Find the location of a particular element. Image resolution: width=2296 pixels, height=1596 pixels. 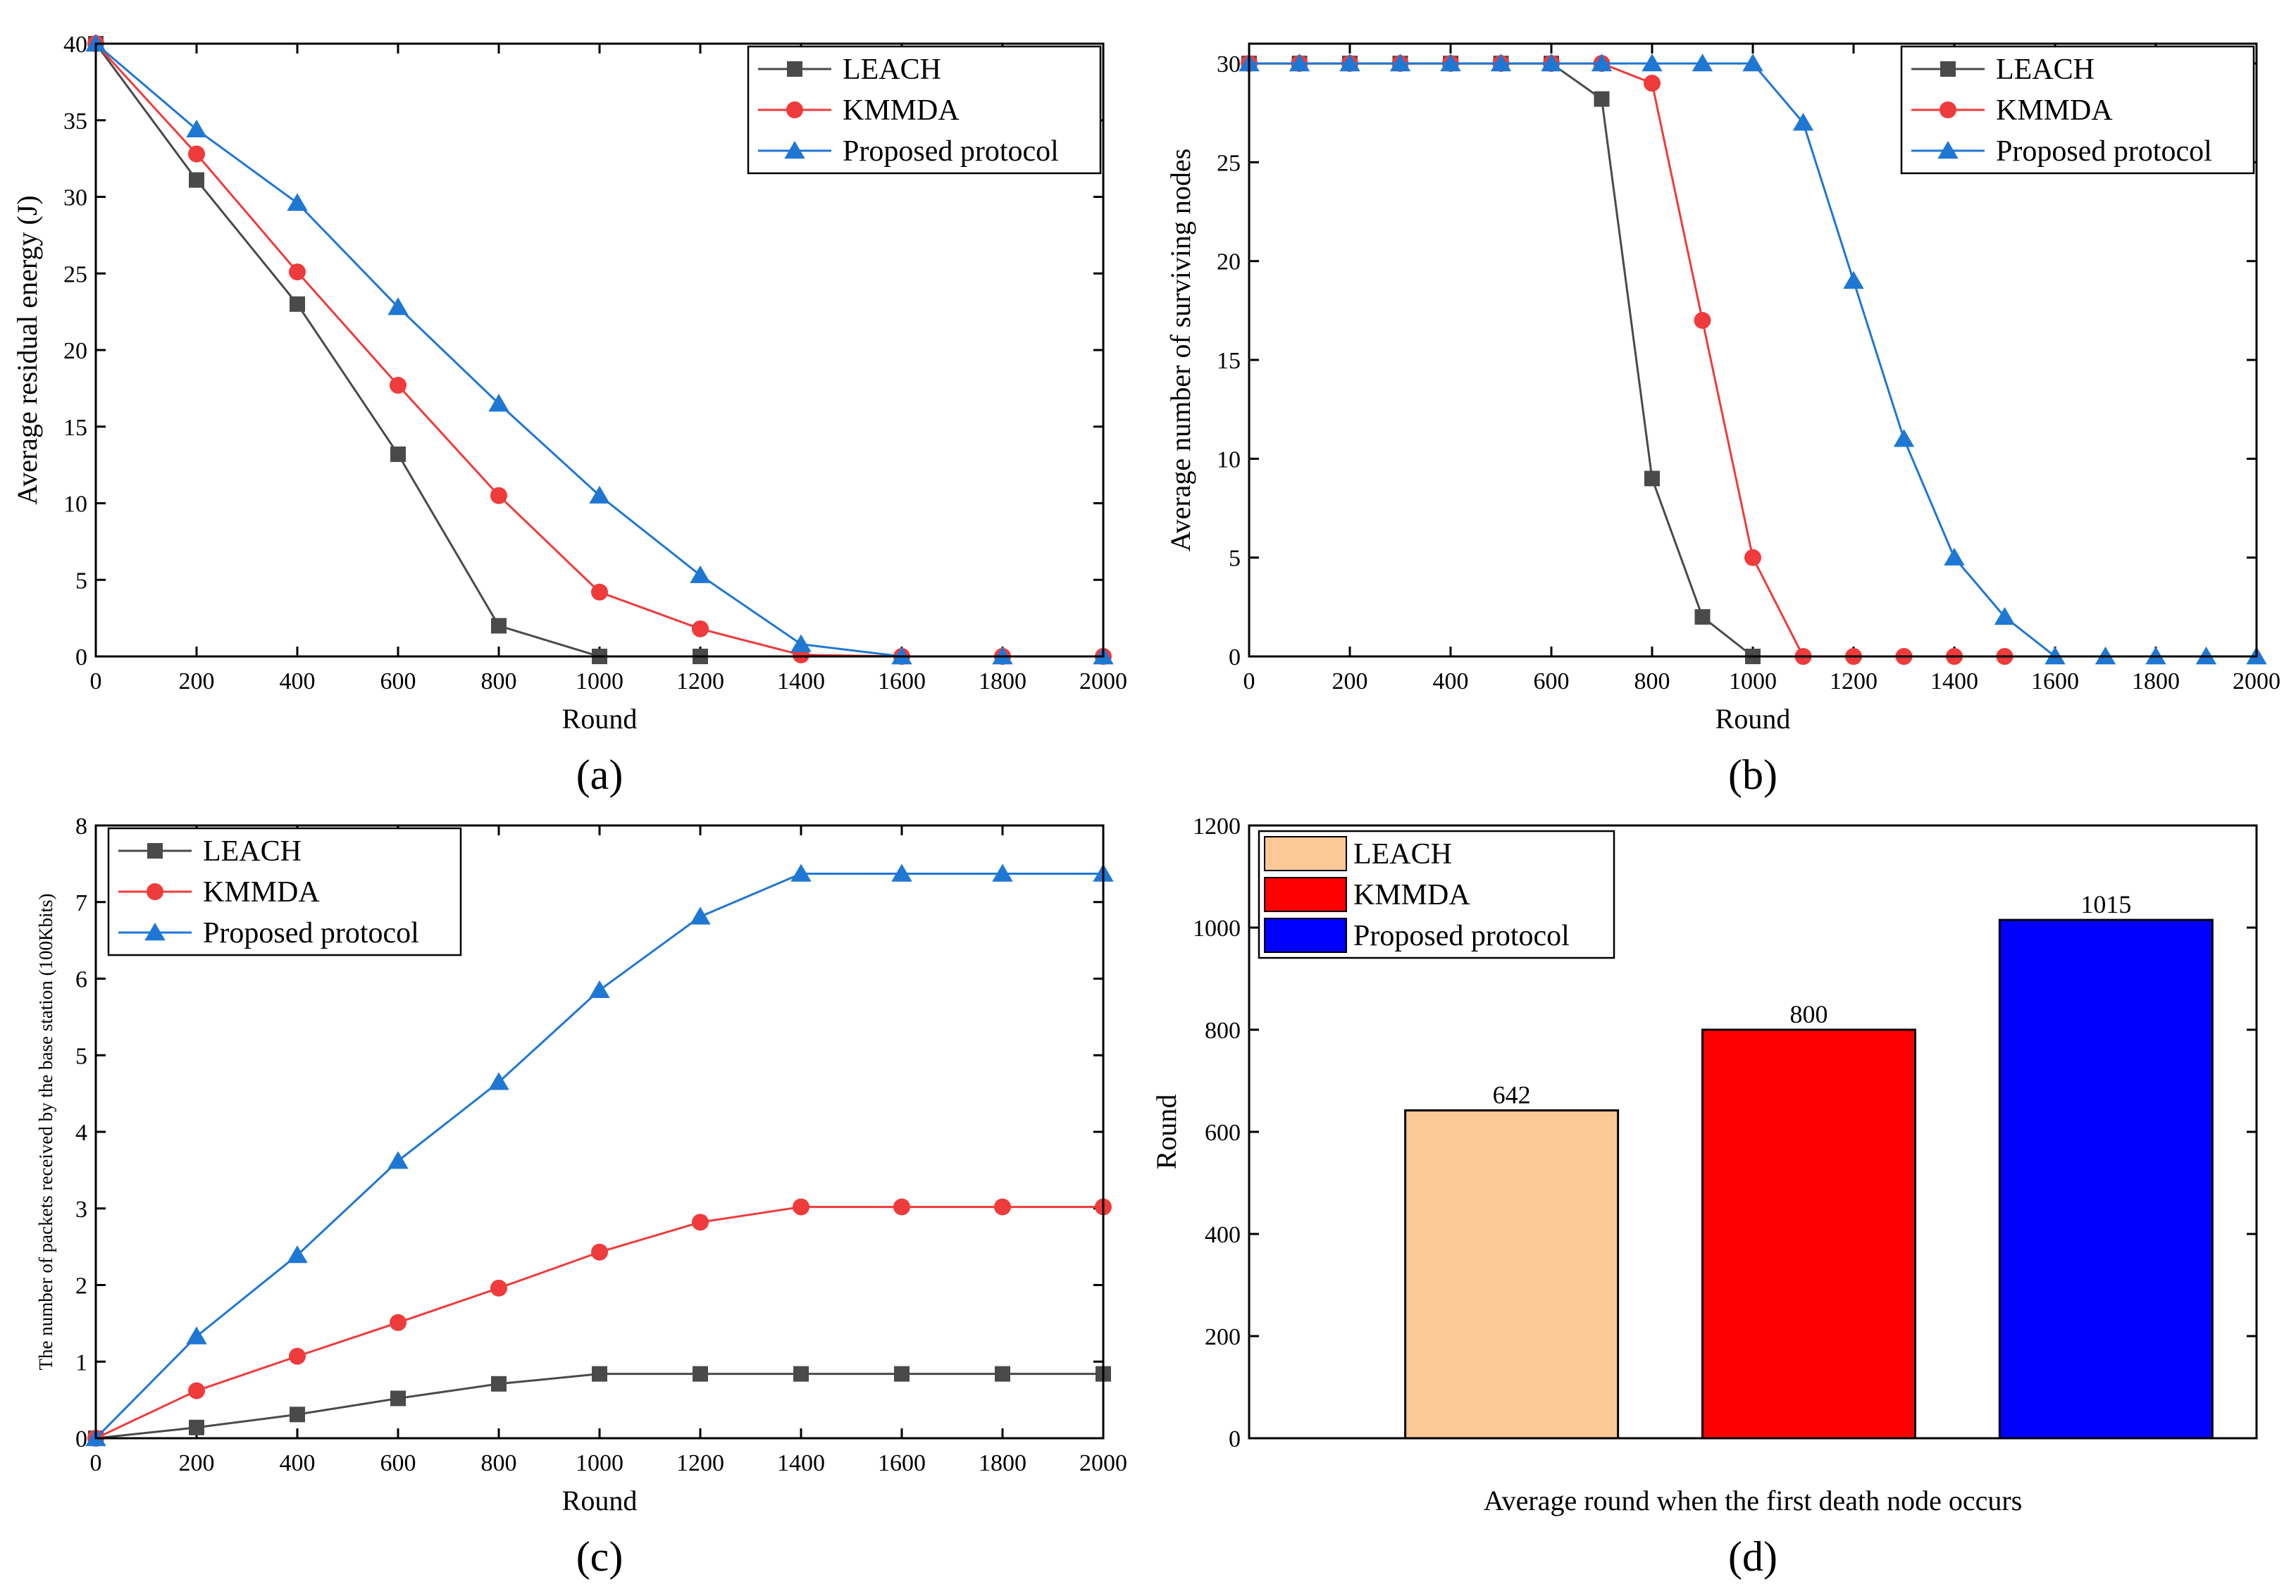

y-tick-label: 2 is located at coordinates (81, 1286).